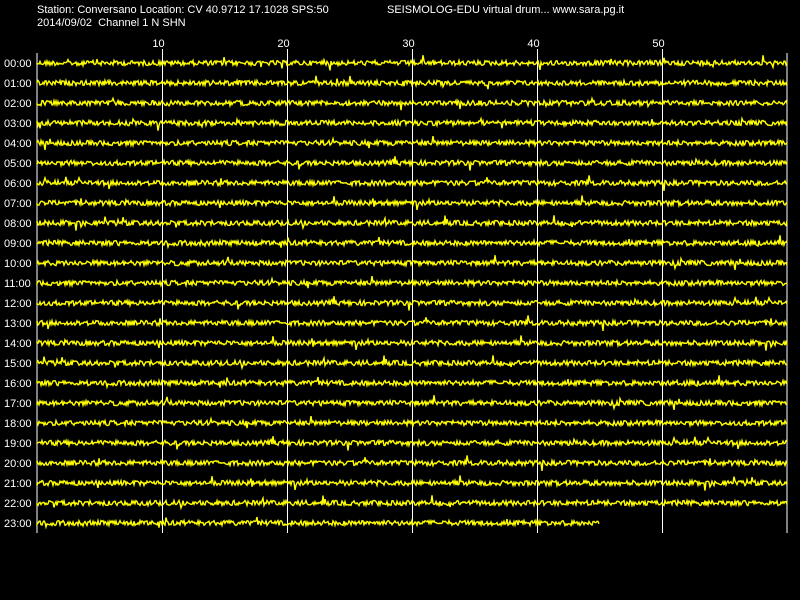 The width and height of the screenshot is (800, 600). I want to click on date-channel-info: 2014/09/02 Channel 1 N SHN, so click(111, 23).